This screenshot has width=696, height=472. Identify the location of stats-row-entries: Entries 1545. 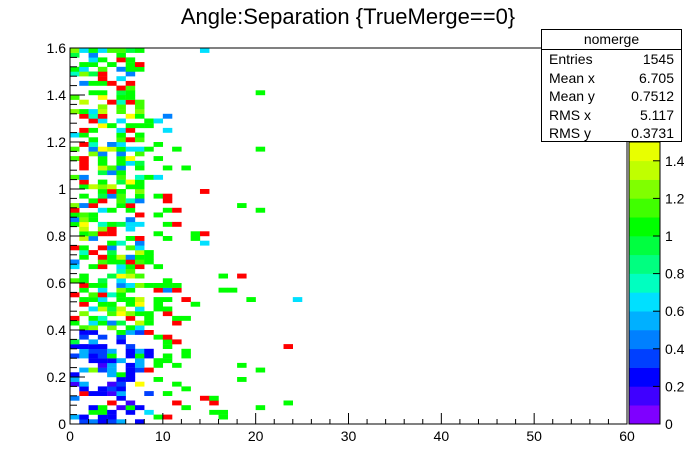
(611, 59).